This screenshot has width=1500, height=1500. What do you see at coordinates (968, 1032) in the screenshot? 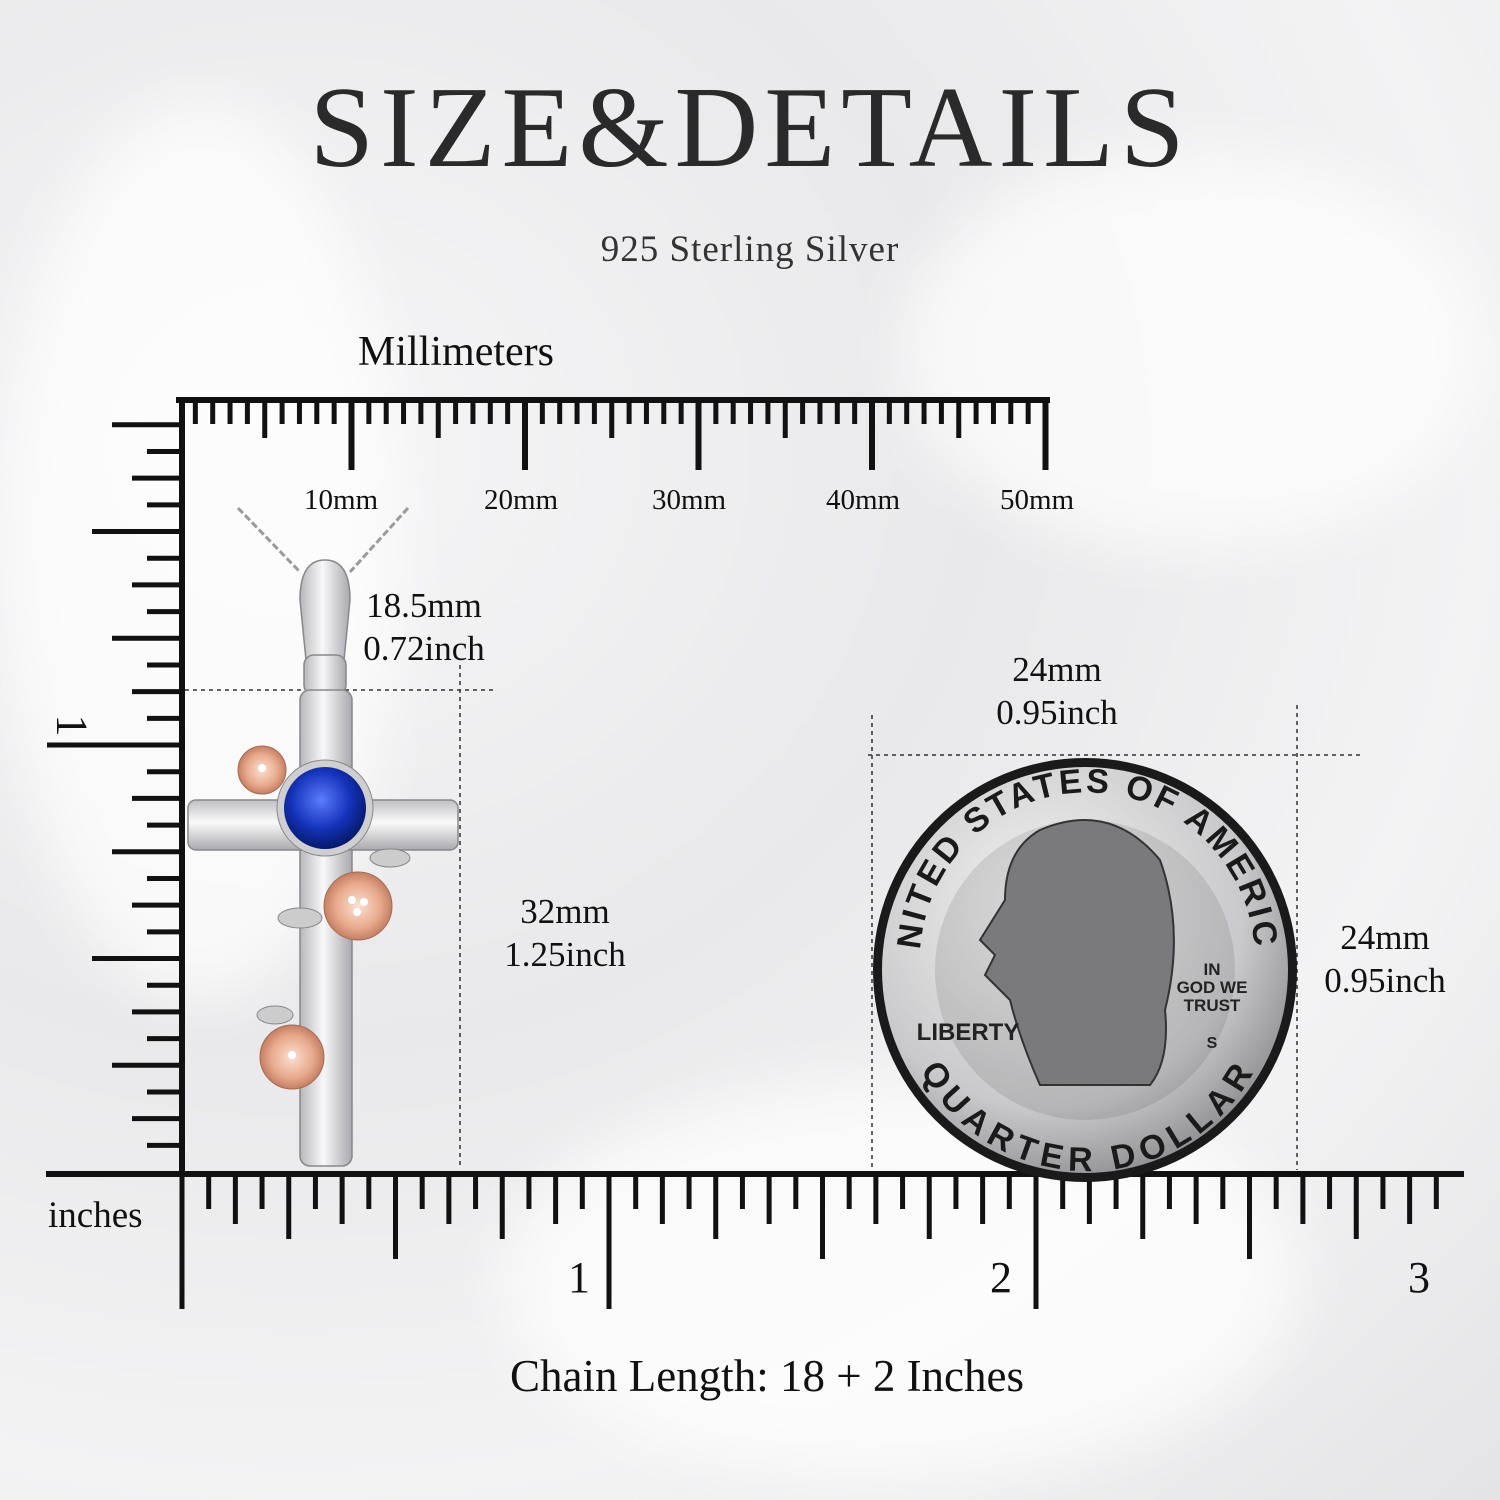
I see `coin-liberty: LIBERTY` at bounding box center [968, 1032].